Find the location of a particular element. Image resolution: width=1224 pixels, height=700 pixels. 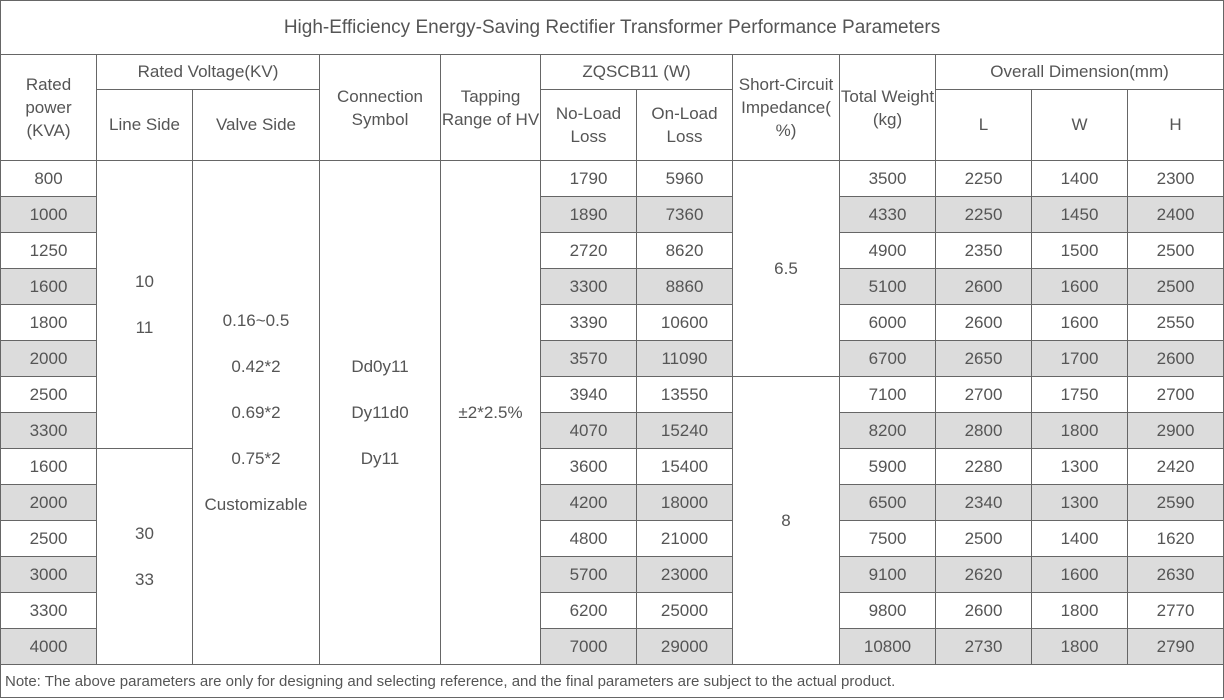

cell-line-side-group-1: 10 11 is located at coordinates (144, 304).